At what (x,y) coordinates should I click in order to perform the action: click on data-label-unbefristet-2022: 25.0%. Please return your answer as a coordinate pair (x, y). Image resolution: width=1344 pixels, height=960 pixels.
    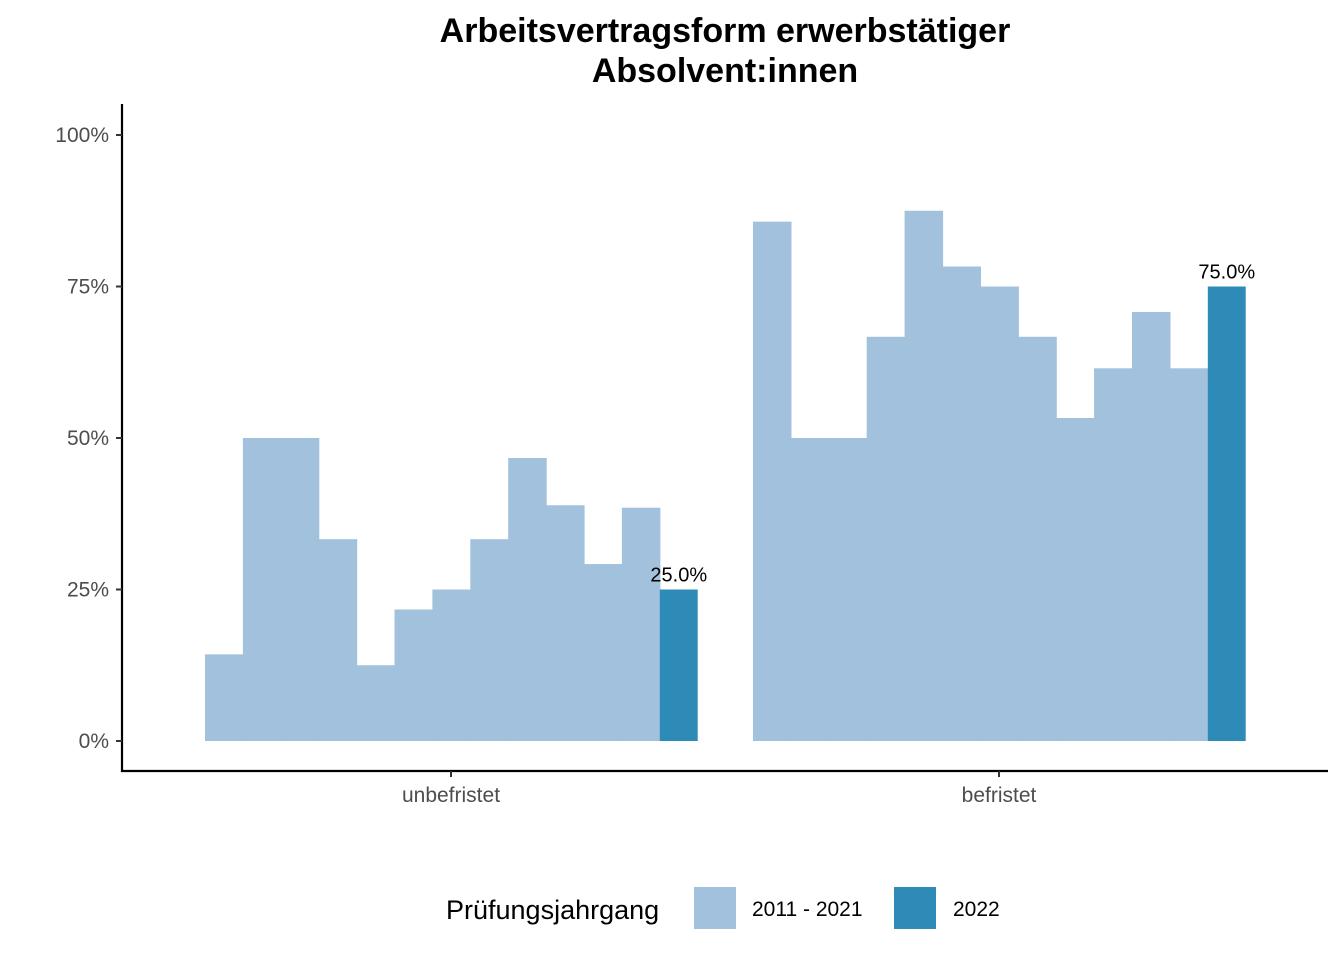
    Looking at the image, I should click on (678, 576).